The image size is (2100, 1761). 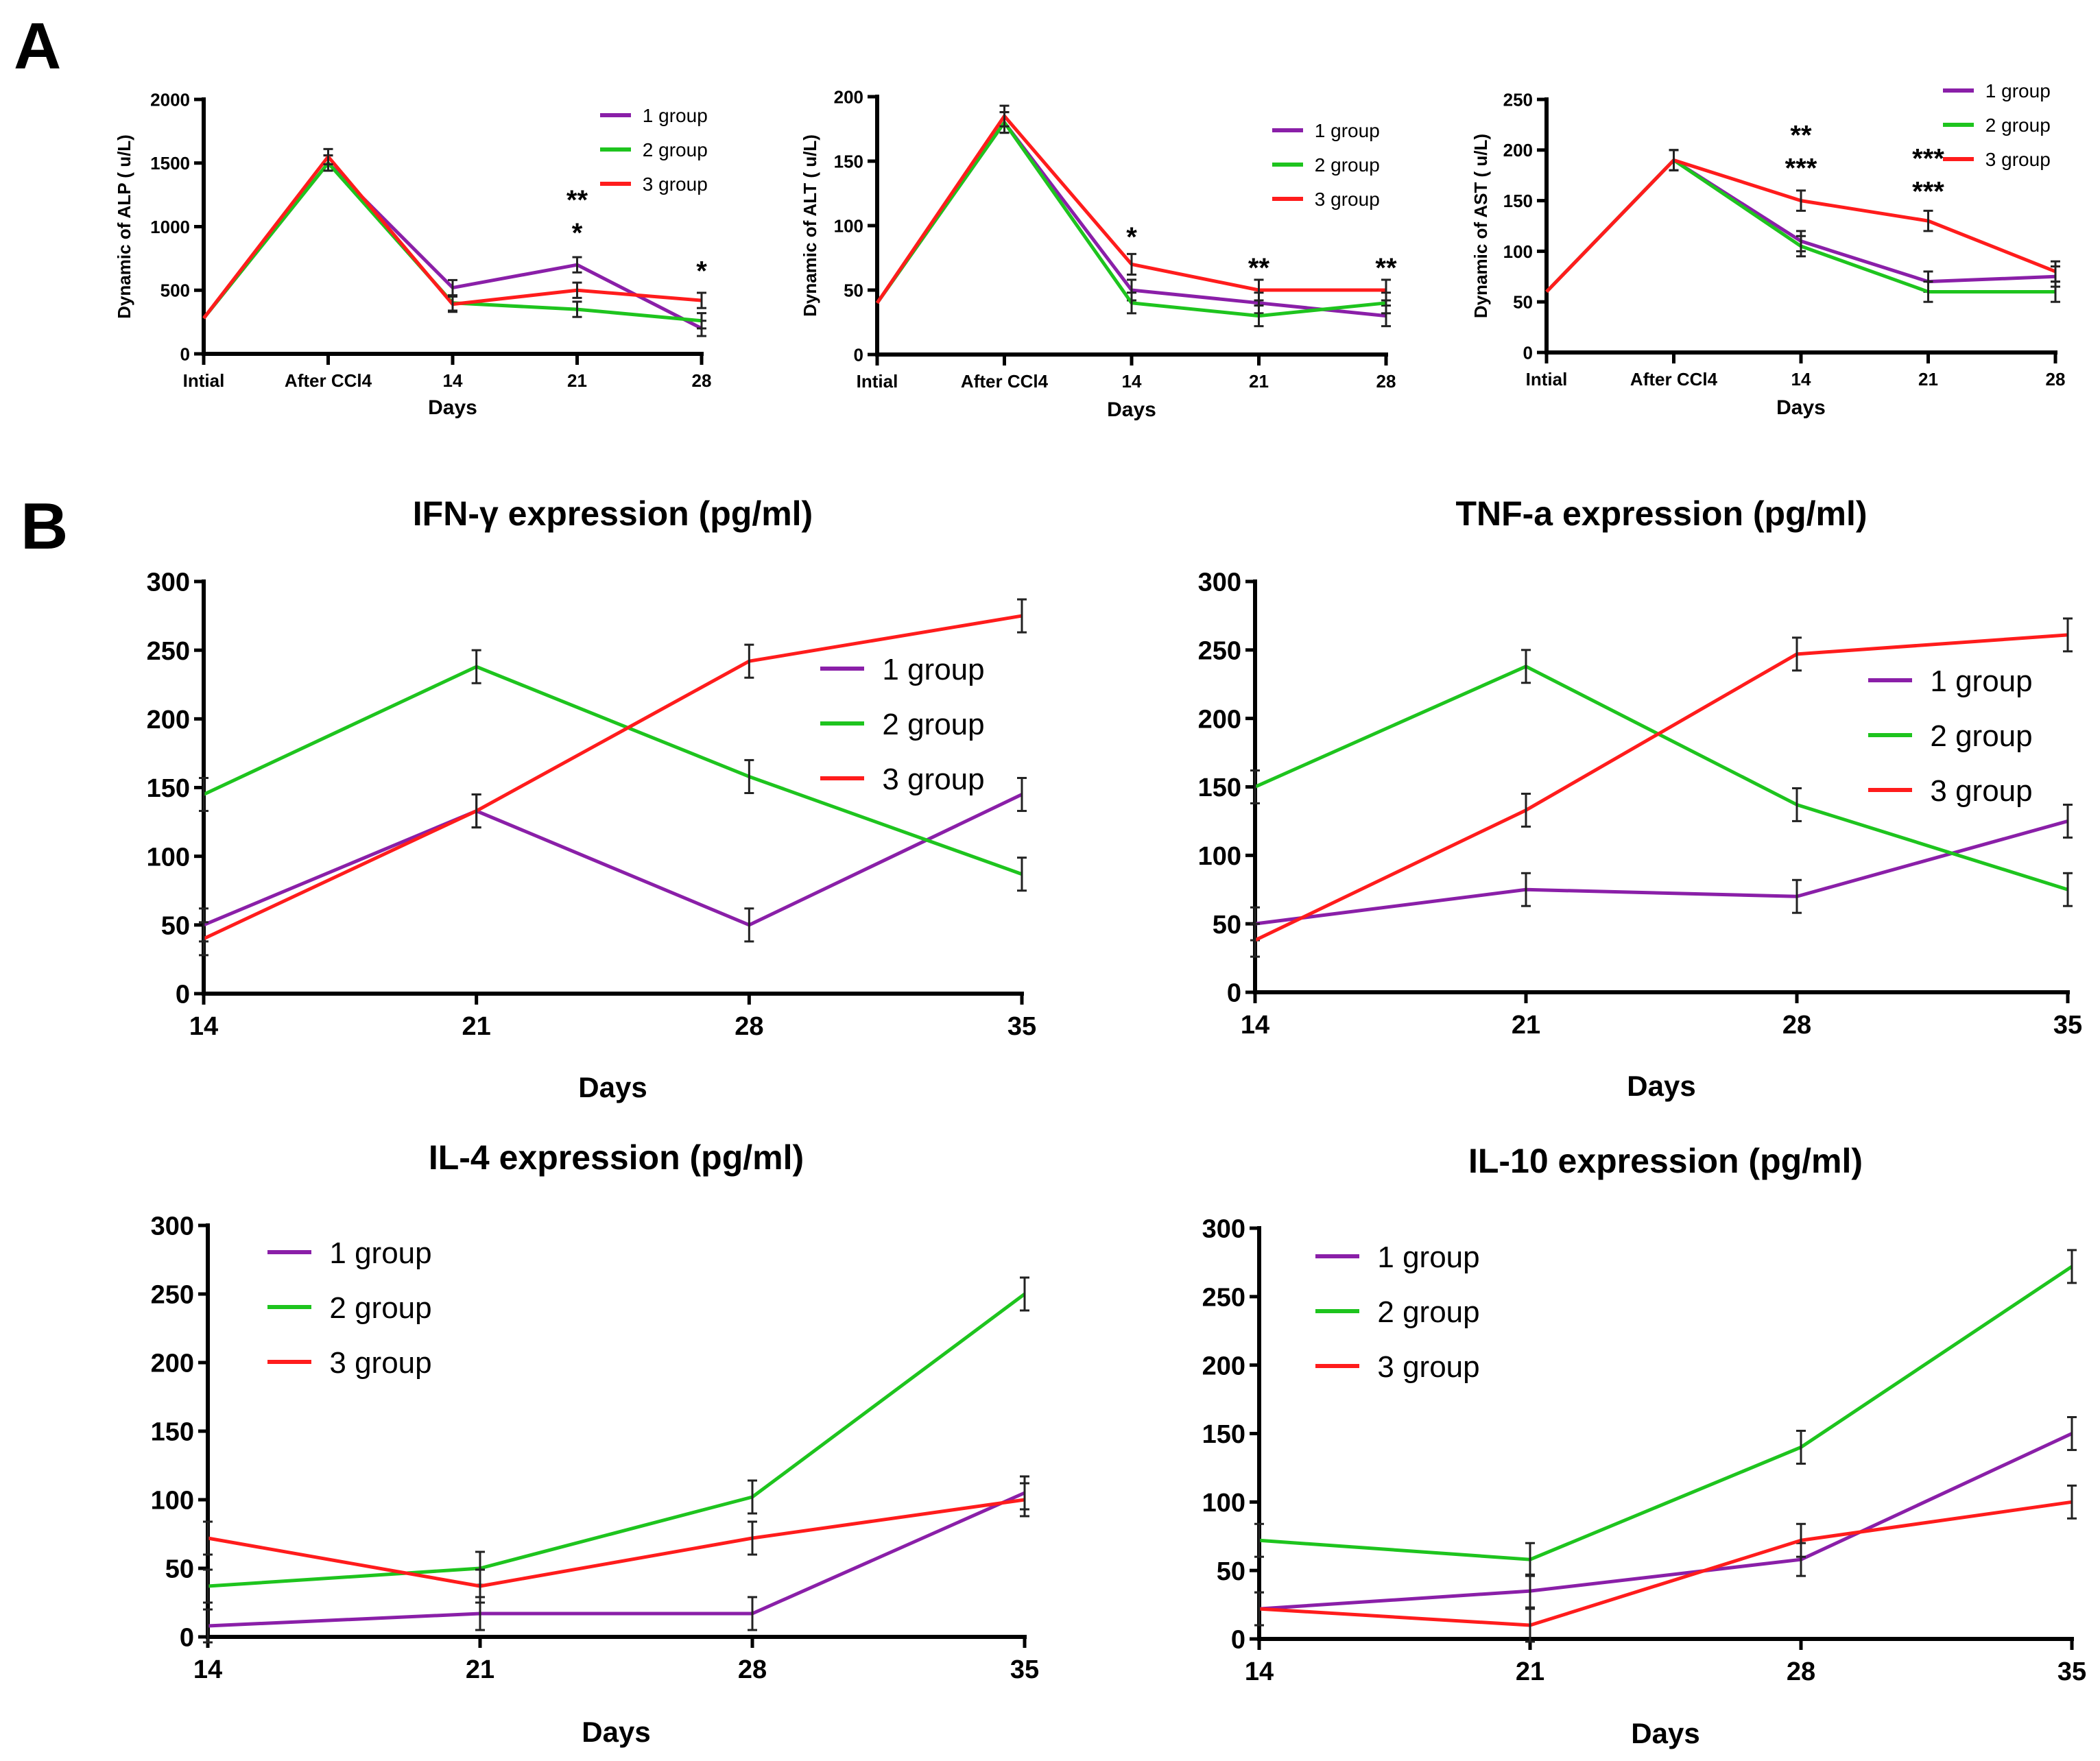 What do you see at coordinates (1928, 159) in the screenshot?
I see `significance-marker: ***` at bounding box center [1928, 159].